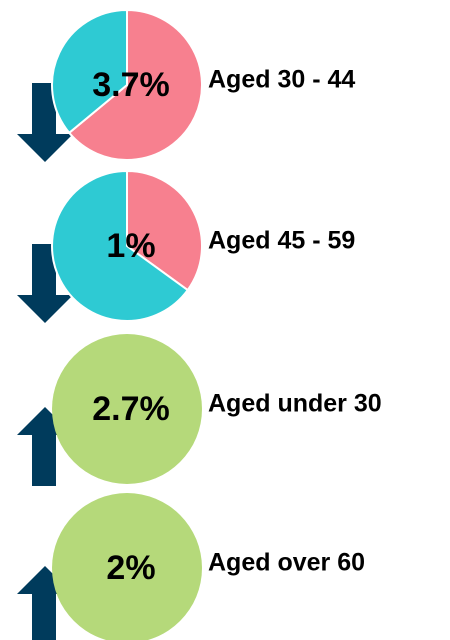 This screenshot has width=450, height=640. I want to click on center-label: 2%, so click(130, 568).